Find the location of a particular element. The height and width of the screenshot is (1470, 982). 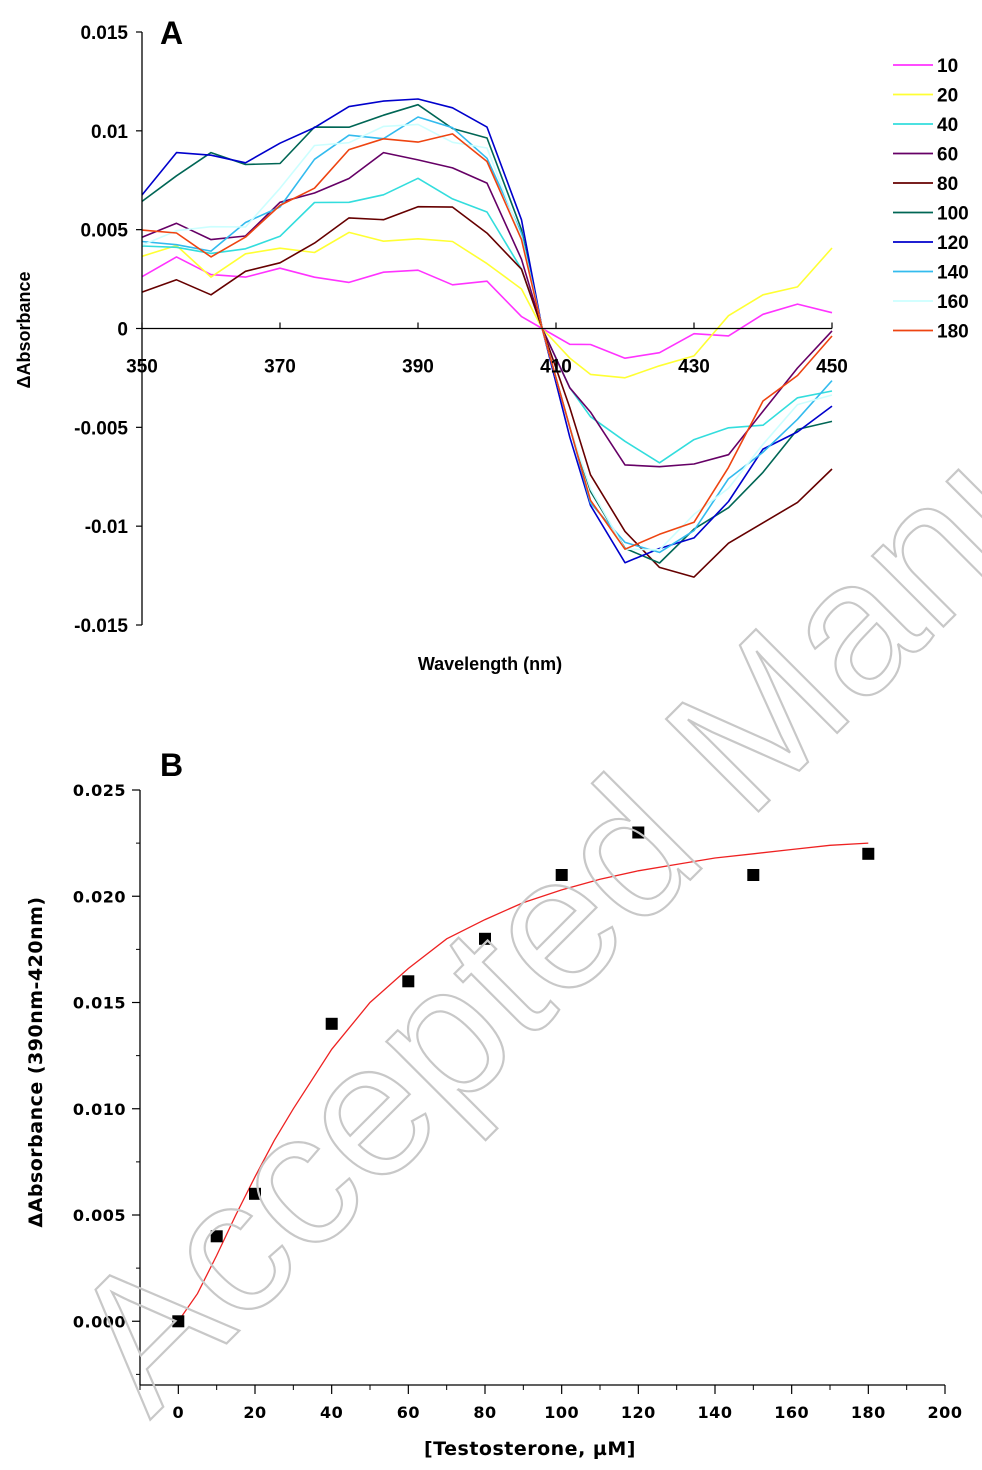

y-tick-label: -0.01 is located at coordinates (107, 527).